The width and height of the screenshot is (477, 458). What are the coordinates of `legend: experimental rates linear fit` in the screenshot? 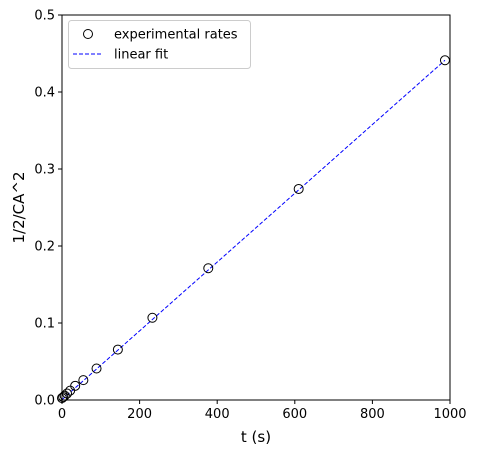 It's located at (159, 44).